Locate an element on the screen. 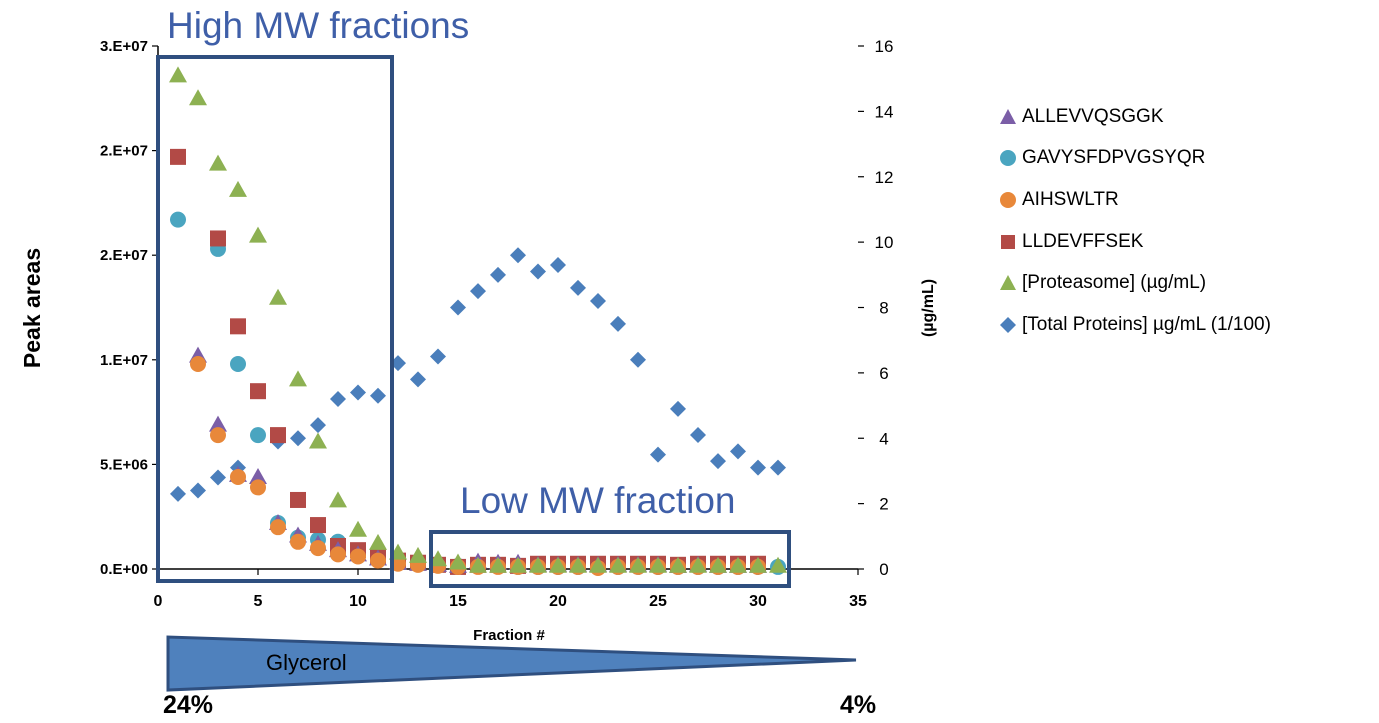 The image size is (1379, 723). x-tick-label: 15 is located at coordinates (458, 601).